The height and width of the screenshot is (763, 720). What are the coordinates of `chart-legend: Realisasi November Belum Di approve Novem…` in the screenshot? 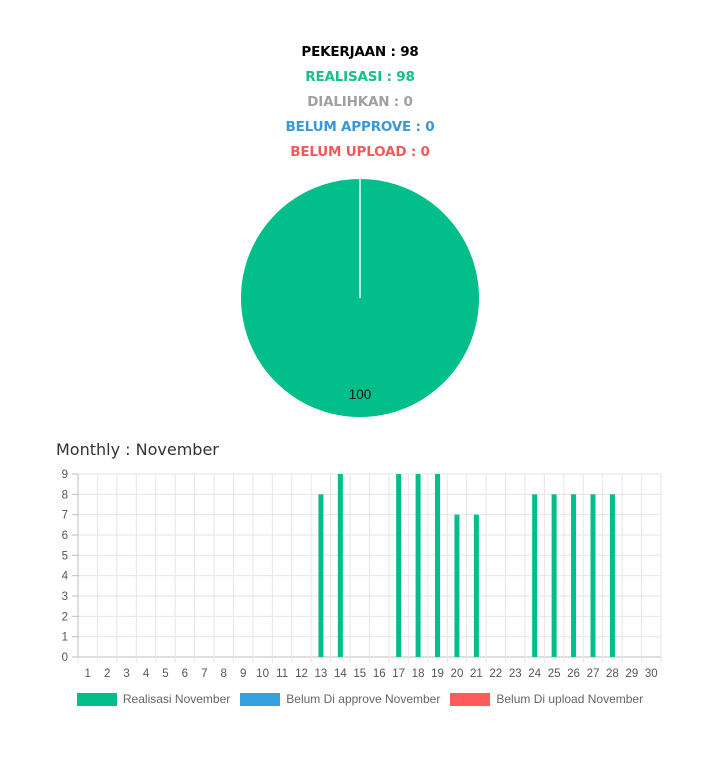 It's located at (360, 699).